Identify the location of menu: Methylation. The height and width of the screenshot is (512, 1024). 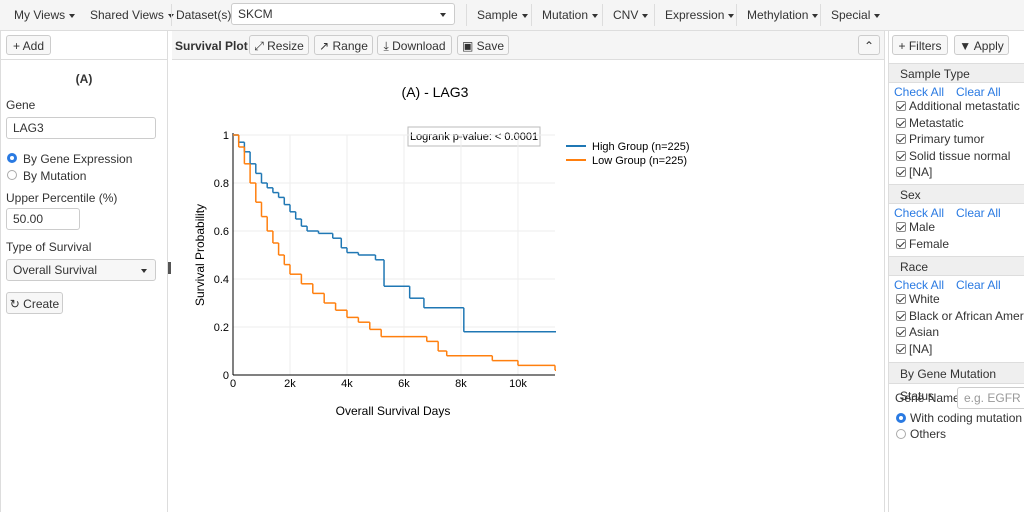
(783, 15).